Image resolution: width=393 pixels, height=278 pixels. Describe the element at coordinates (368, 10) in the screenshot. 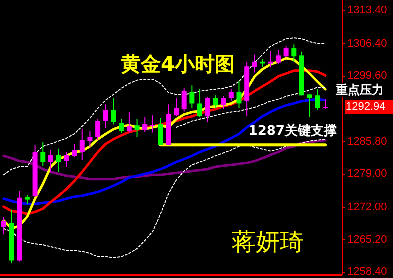

I see `y-tick-label: 1313.40` at that location.